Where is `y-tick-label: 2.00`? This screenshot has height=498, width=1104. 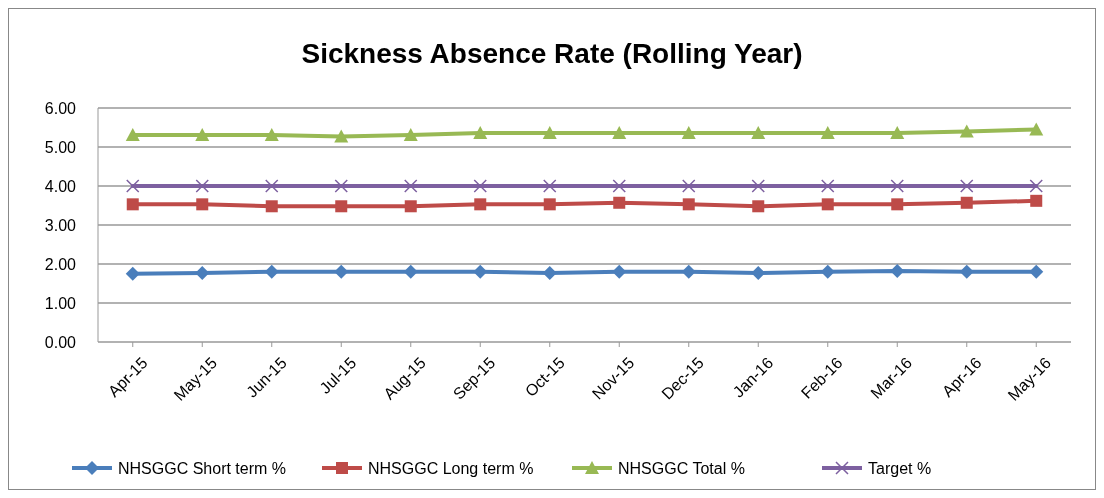
y-tick-label: 2.00 is located at coordinates (60, 264).